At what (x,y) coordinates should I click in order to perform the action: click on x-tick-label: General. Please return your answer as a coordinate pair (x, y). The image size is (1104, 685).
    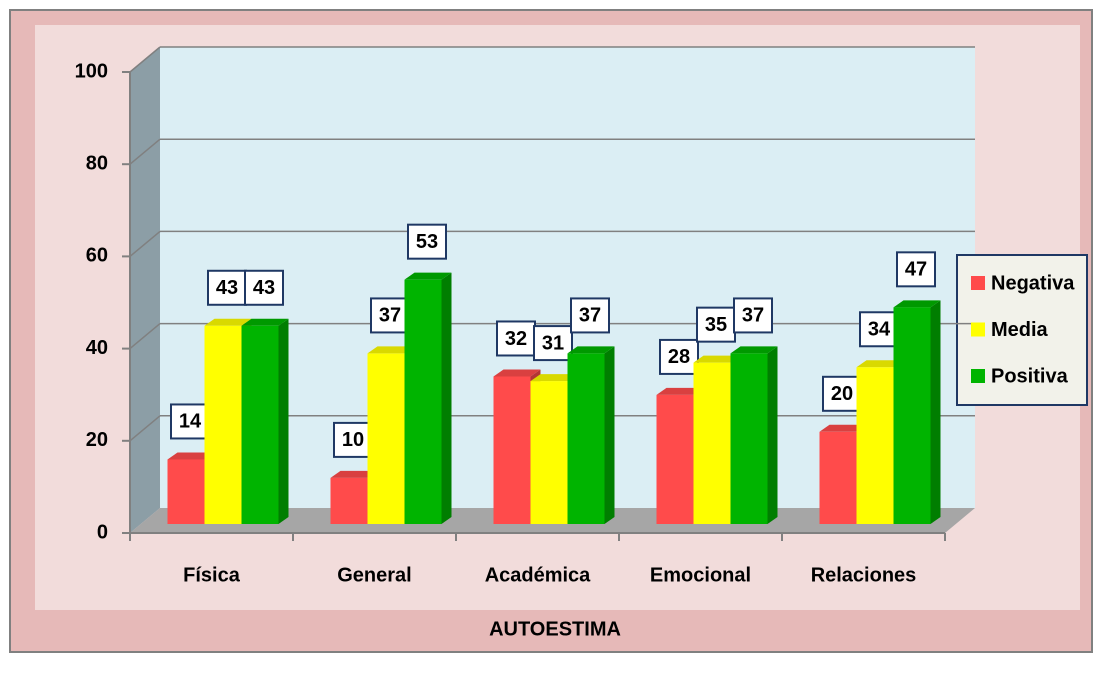
    Looking at the image, I should click on (374, 575).